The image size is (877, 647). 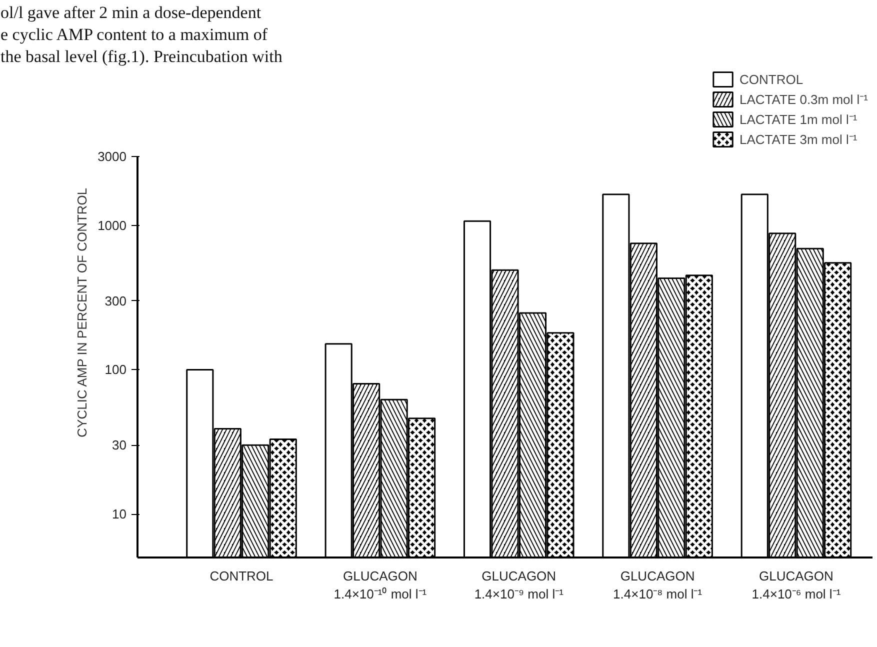 I want to click on x-tick-label: GLUCAGON 1.4×10⁻⁶ mol l⁻¹, so click(x=797, y=585).